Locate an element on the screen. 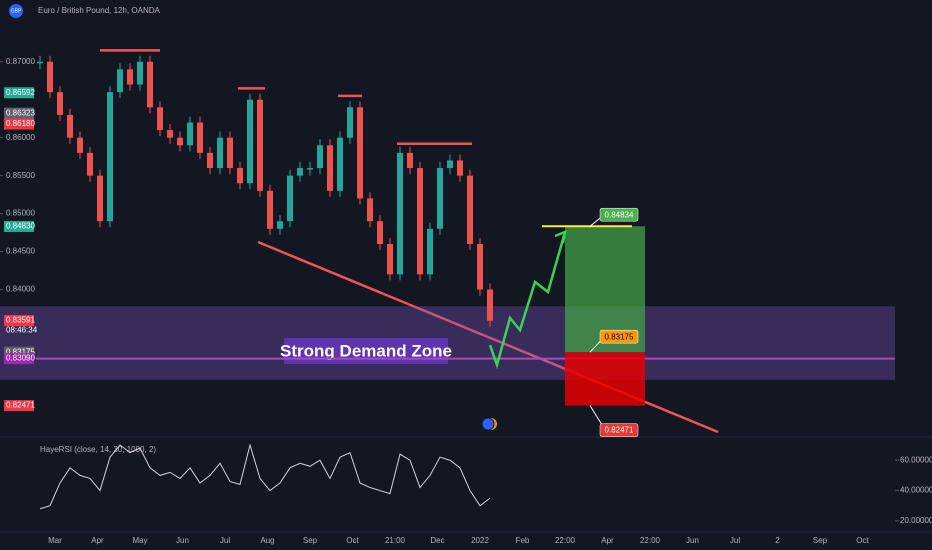 The width and height of the screenshot is (932, 550). price-badge-label: 0.83175 is located at coordinates (20, 351).